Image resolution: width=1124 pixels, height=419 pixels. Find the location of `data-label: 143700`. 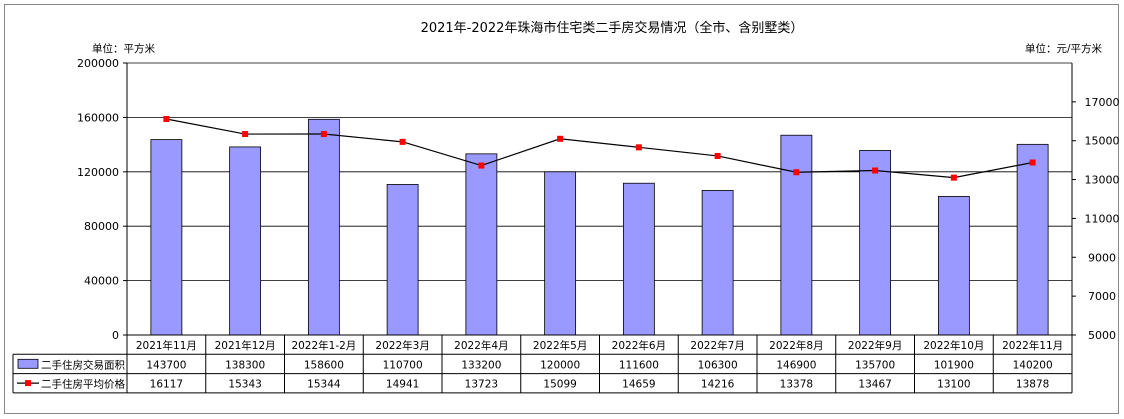

data-label: 143700 is located at coordinates (166, 365).